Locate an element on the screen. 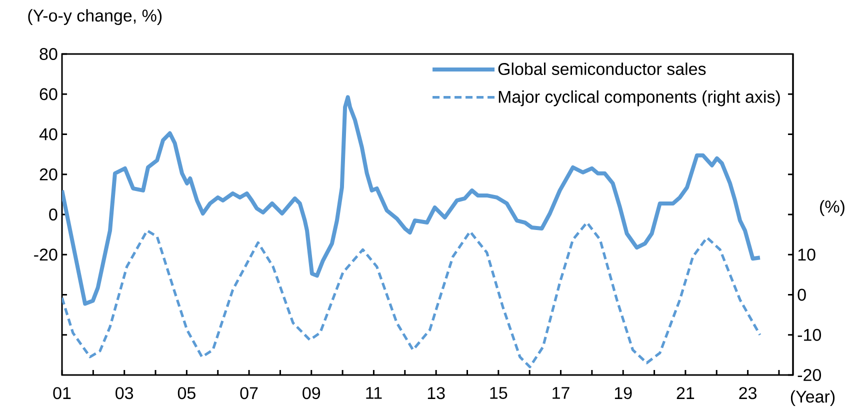 This screenshot has height=413, width=848. y-tick-label: 80 is located at coordinates (49, 54).